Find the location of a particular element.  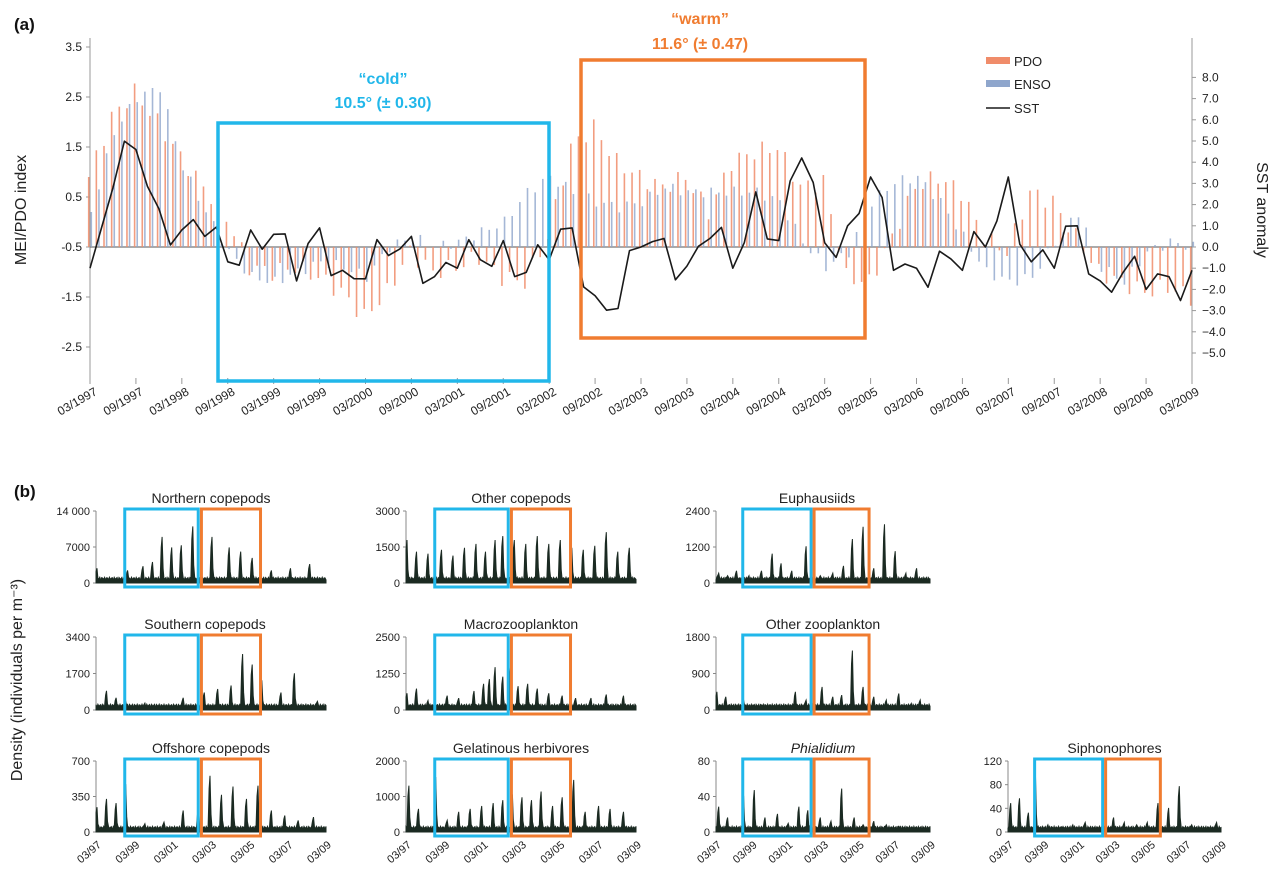

density-tick-label: 1500 is located at coordinates (388, 548).